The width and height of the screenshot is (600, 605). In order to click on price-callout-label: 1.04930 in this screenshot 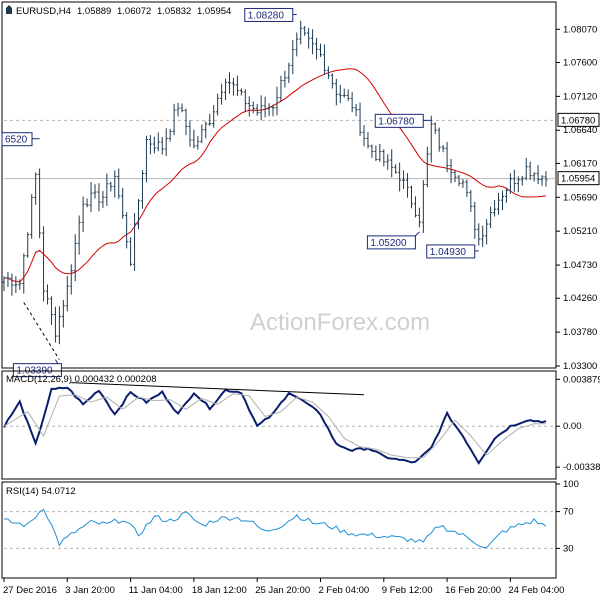, I will do `click(448, 252)`.